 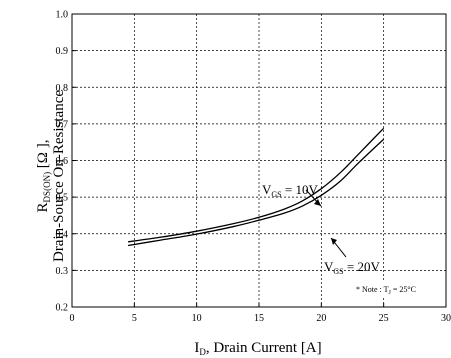 I want to click on y-tick-label: 0.5, so click(x=62, y=198).